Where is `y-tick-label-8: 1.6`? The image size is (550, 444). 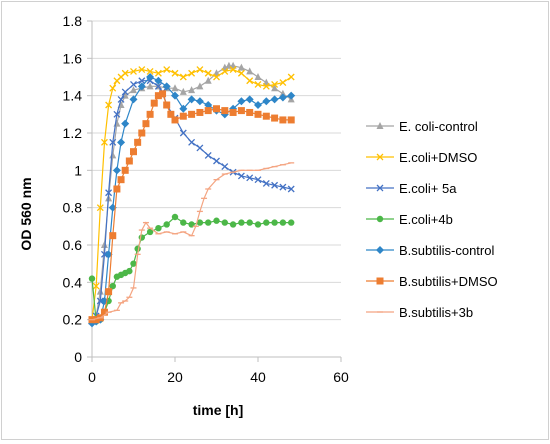 y-tick-label-8: 1.6 is located at coordinates (73, 58).